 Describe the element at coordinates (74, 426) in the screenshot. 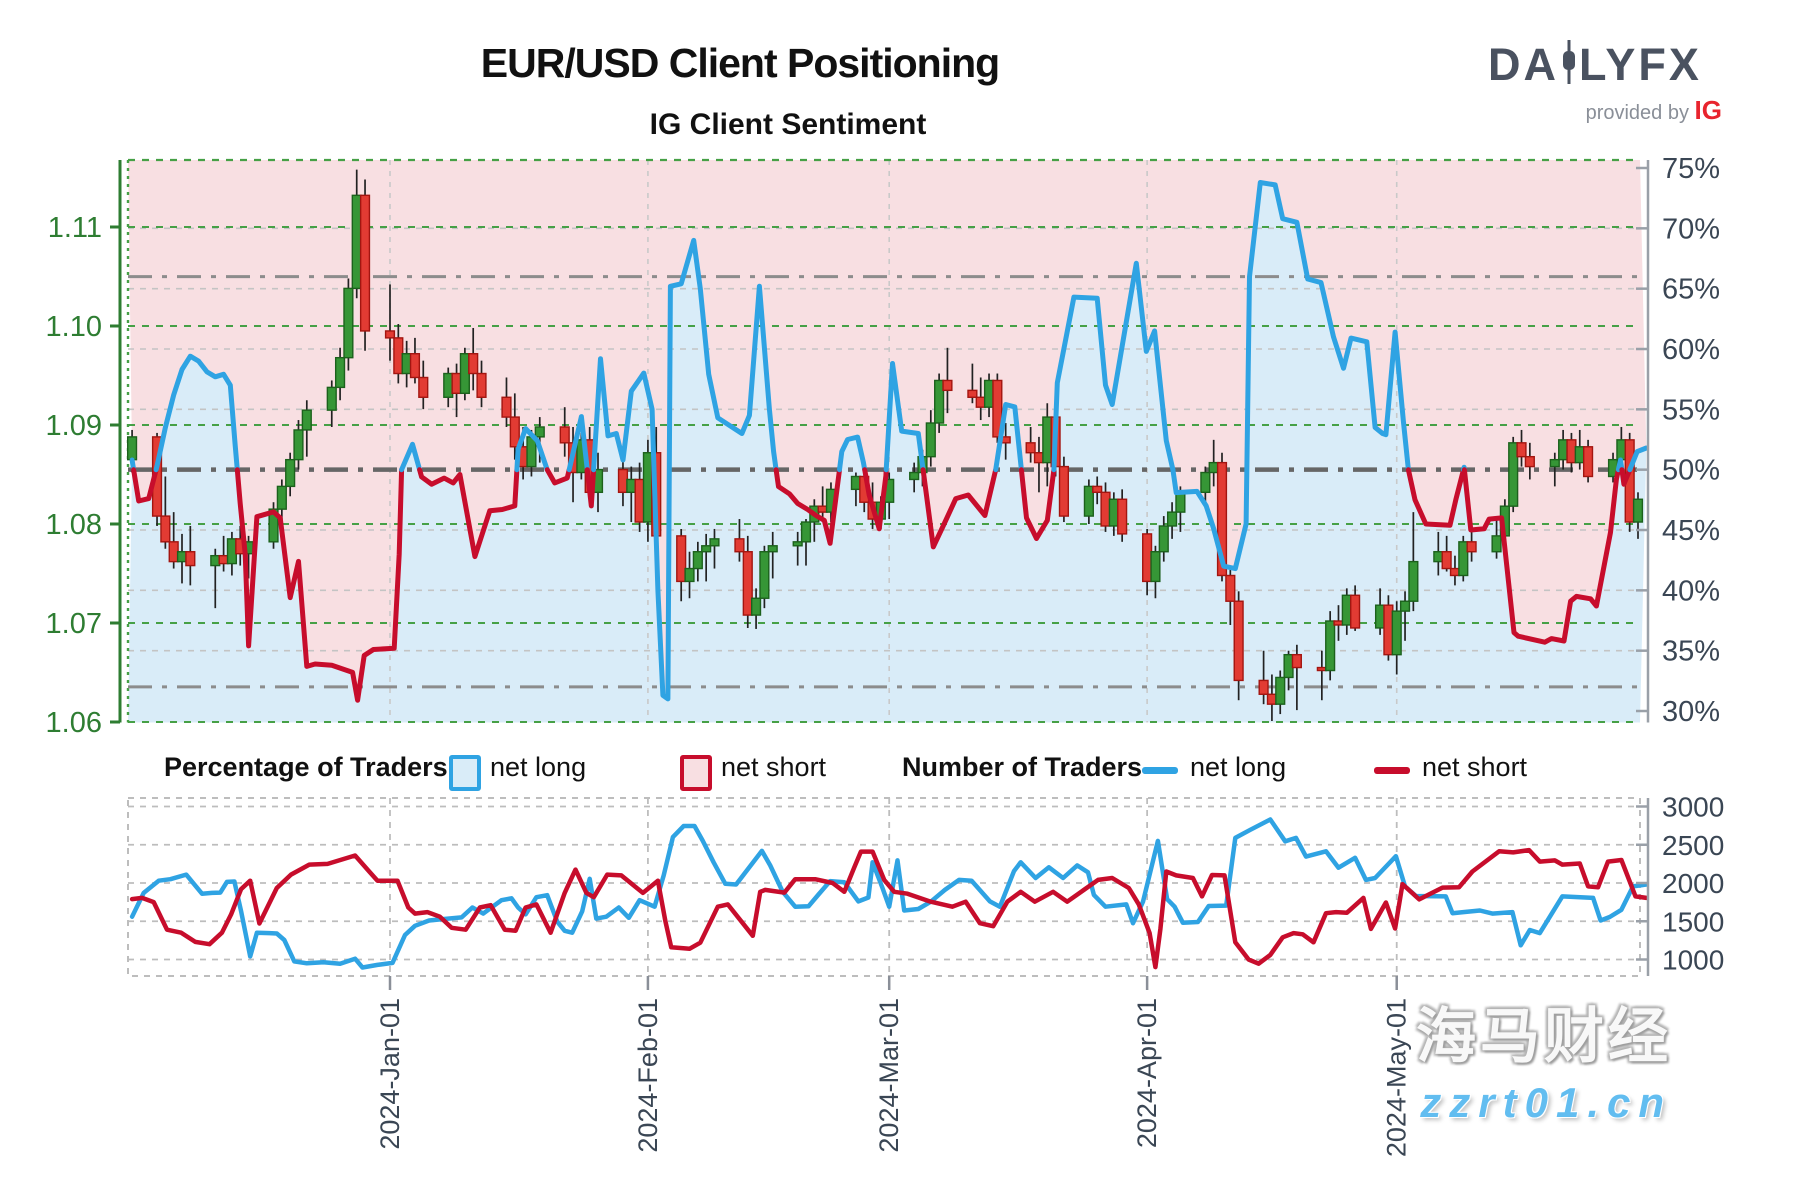

I see `svg-text: 1.09` at that location.